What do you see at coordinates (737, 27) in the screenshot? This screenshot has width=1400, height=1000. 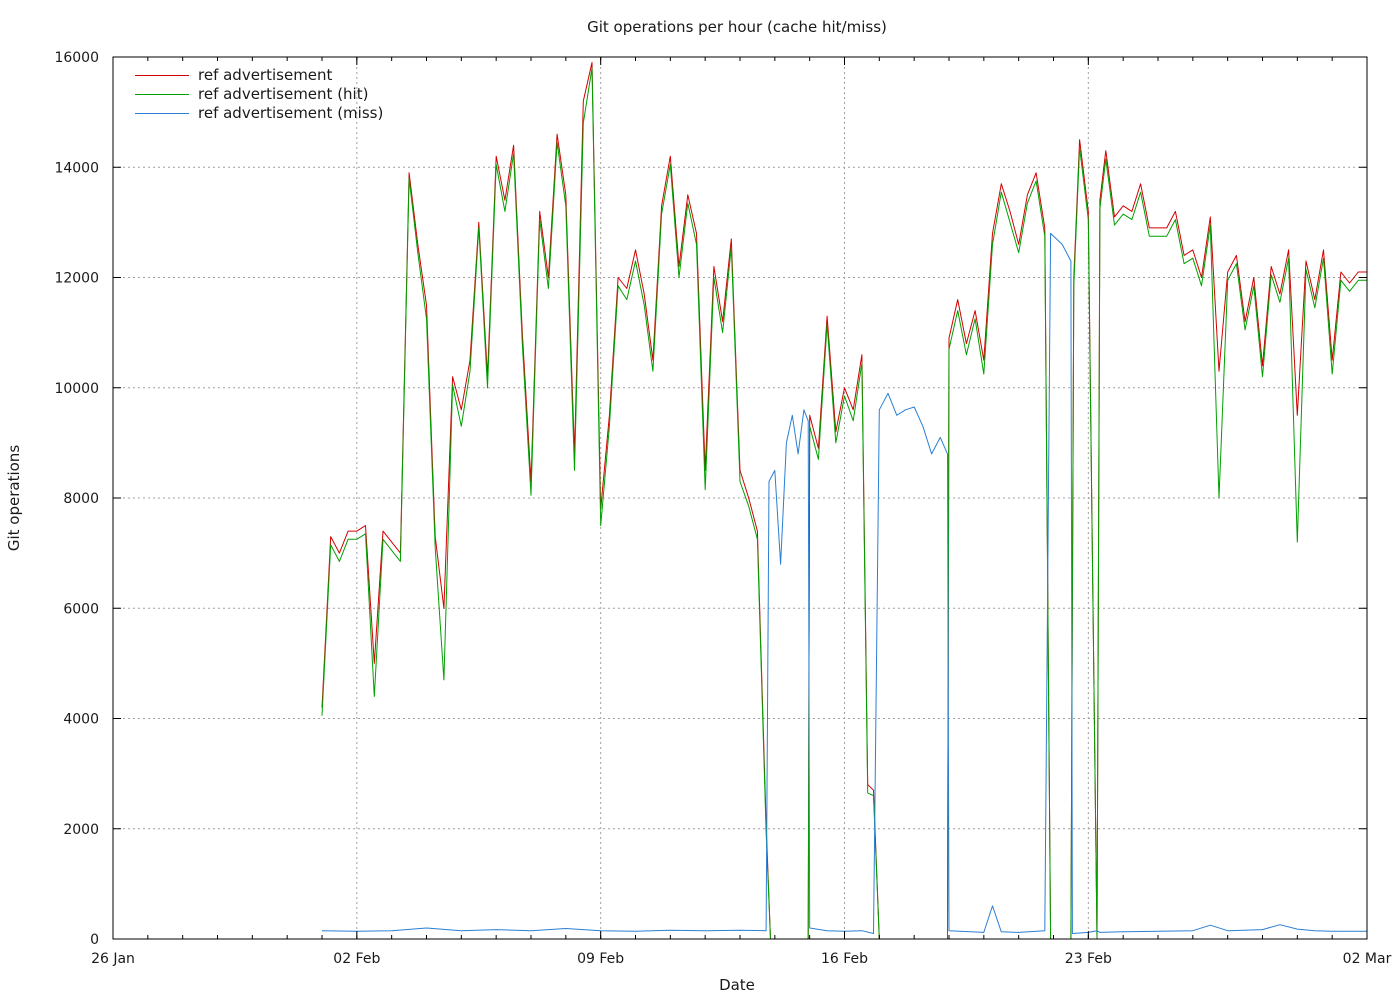 I see `chart-title: Git operations per hour (cache hit/miss)` at bounding box center [737, 27].